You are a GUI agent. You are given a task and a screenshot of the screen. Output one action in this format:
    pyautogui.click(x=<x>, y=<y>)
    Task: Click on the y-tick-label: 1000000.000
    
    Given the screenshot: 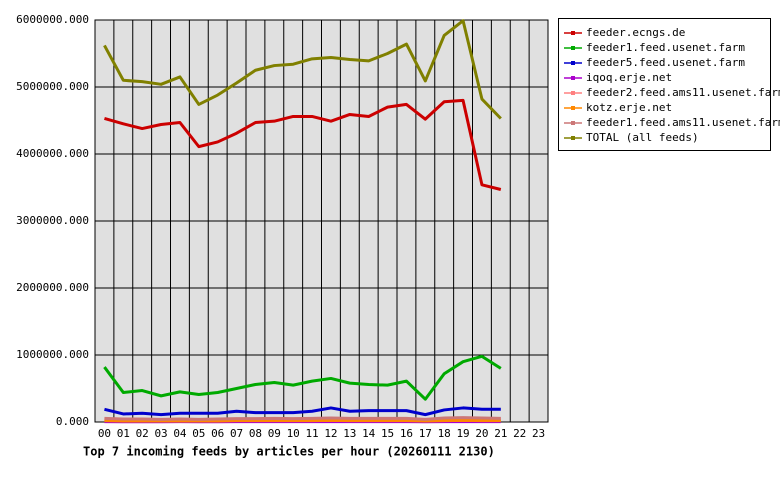 What is the action you would take?
    pyautogui.click(x=52, y=354)
    